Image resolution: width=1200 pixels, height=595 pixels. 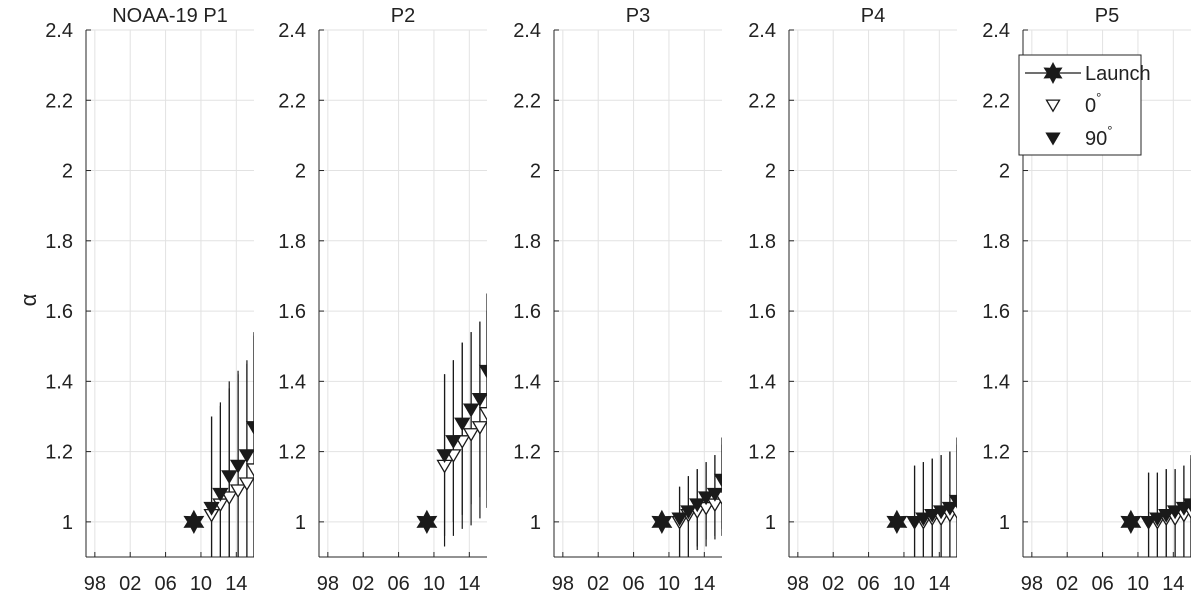 What do you see at coordinates (1080, 105) in the screenshot?
I see `legend-box` at bounding box center [1080, 105].